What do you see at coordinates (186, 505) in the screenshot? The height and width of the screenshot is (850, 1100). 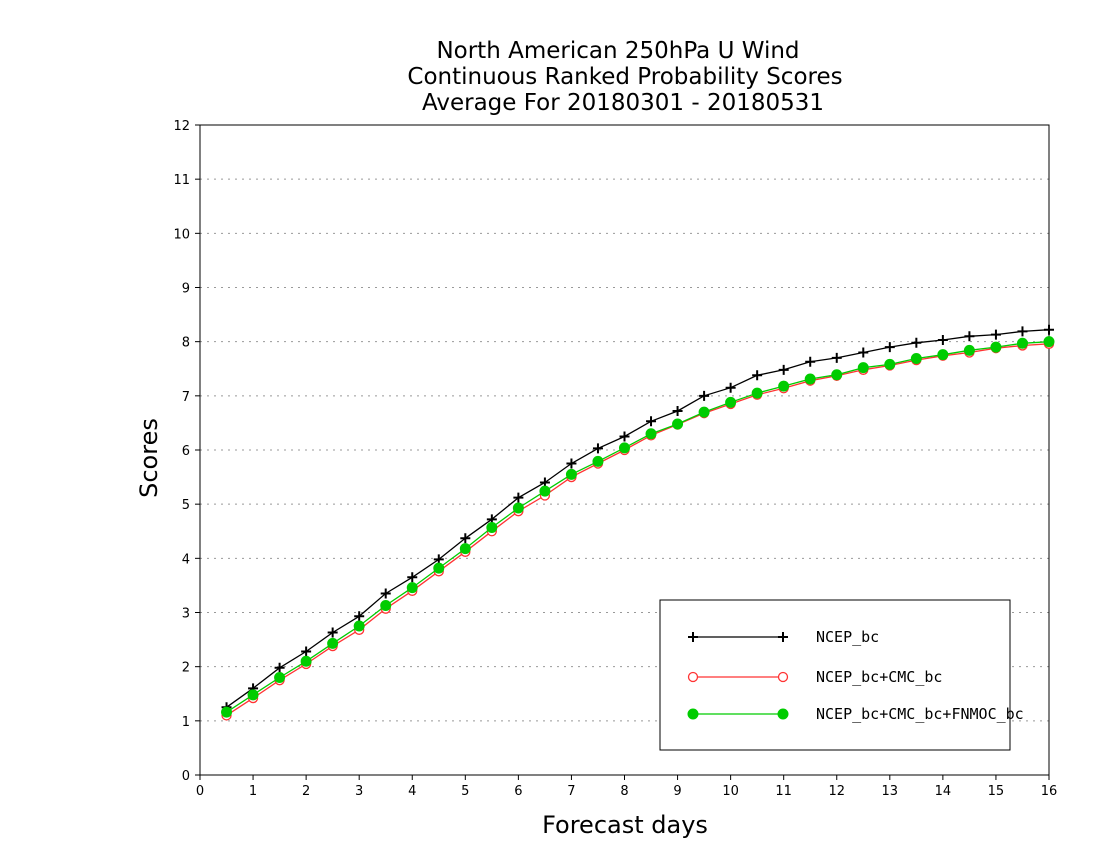 I see `y-tick-label: 5` at bounding box center [186, 505].